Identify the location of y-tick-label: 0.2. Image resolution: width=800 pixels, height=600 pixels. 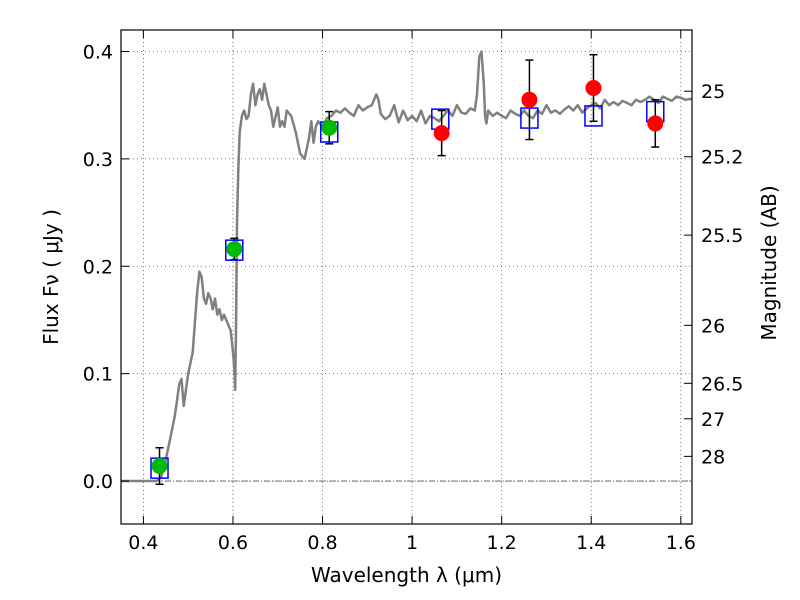
(98, 267).